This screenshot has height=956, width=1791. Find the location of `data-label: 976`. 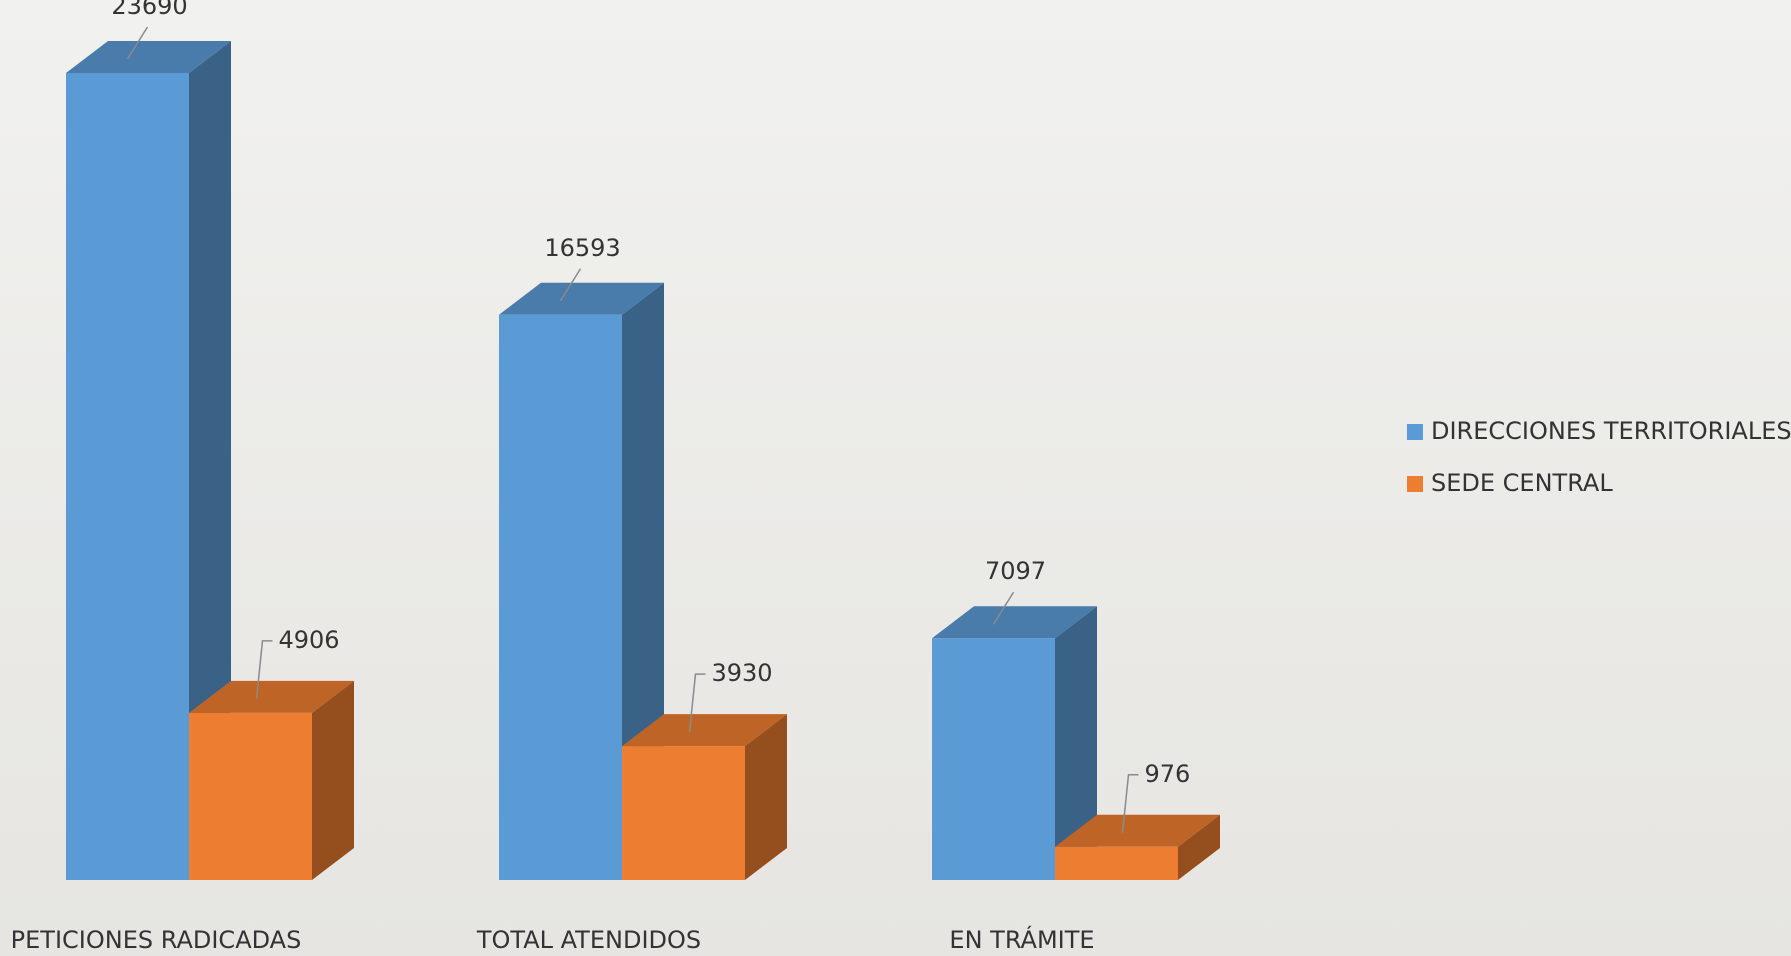

data-label: 976 is located at coordinates (1168, 774).